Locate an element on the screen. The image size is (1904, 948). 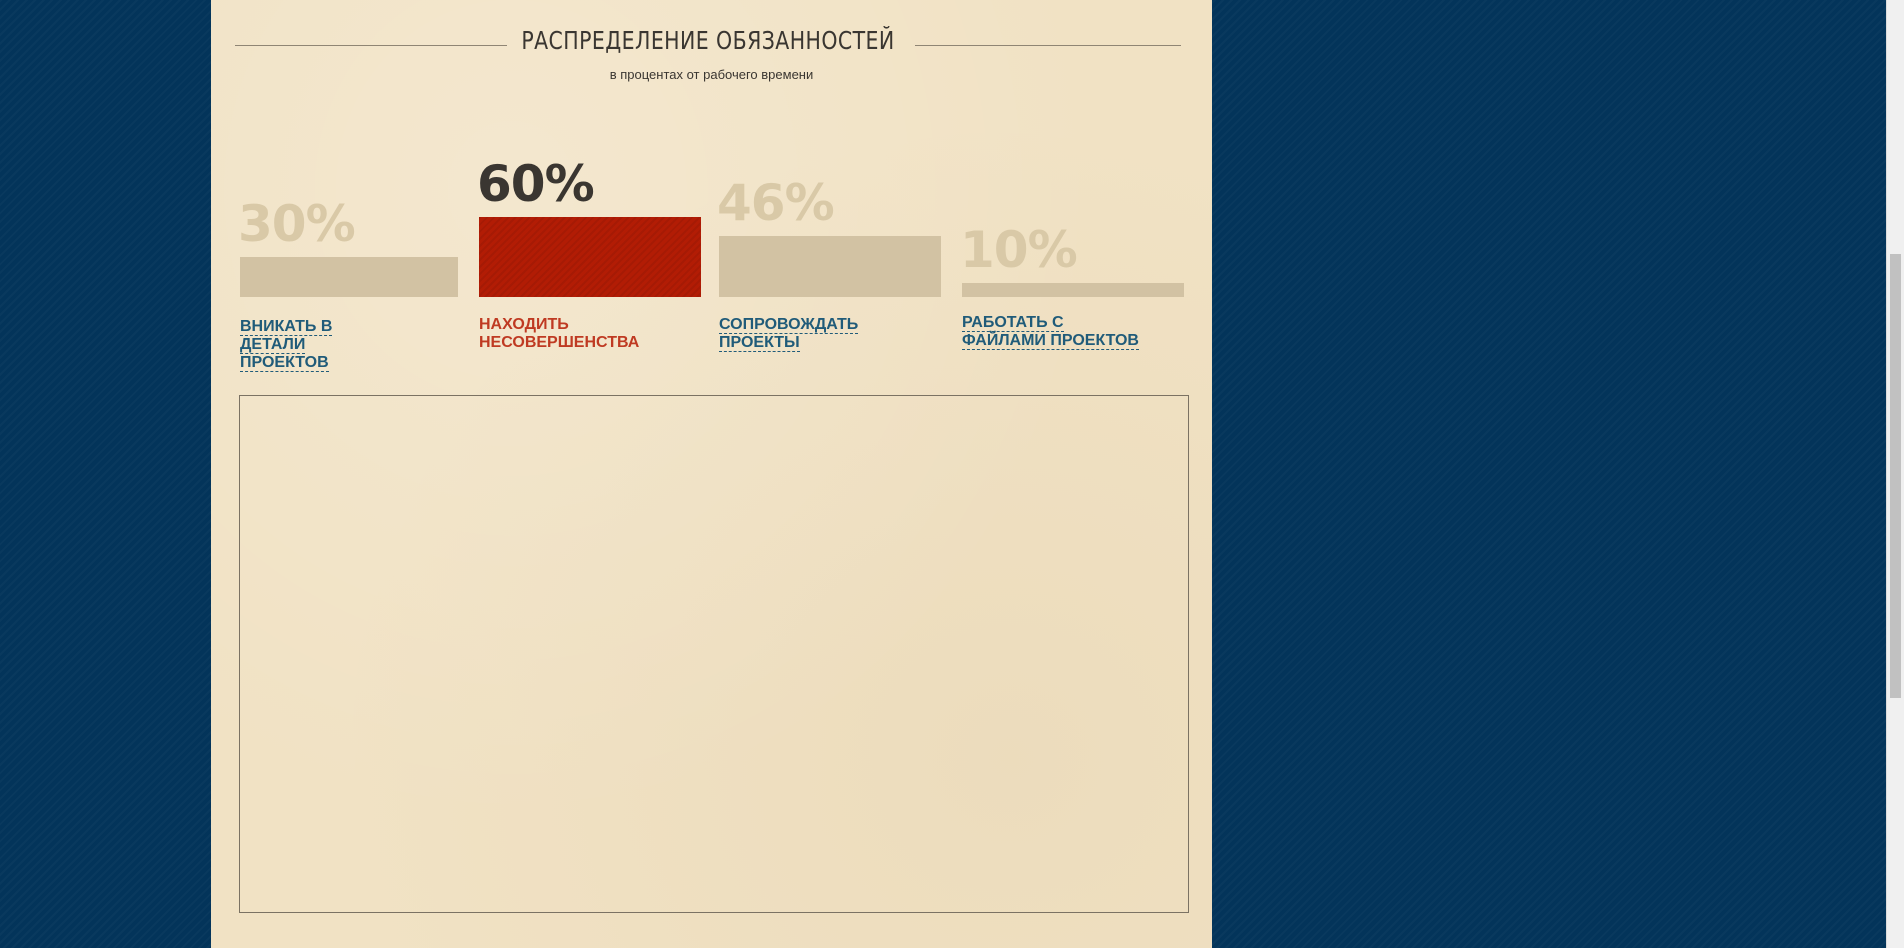
heading-rule-right is located at coordinates (1048, 45).